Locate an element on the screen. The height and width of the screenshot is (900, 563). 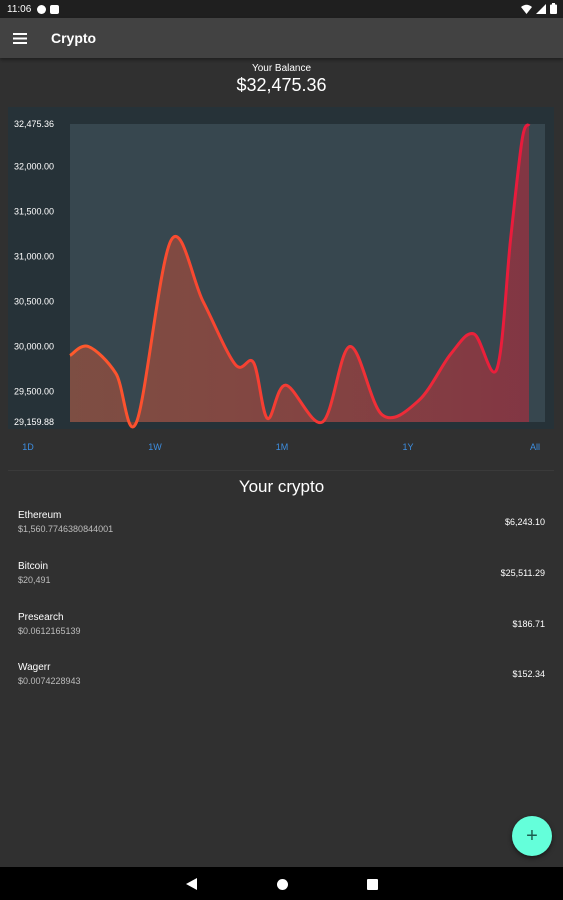
menu-button is located at coordinates (20, 38).